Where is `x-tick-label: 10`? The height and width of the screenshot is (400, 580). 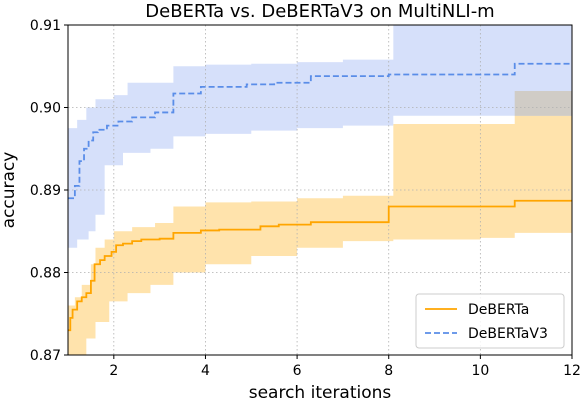 x-tick-label: 10 is located at coordinates (480, 371).